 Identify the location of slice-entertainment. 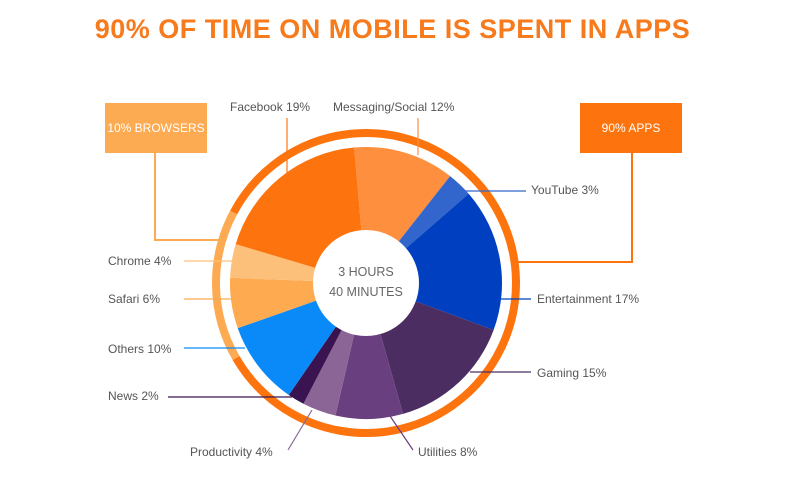
(434, 261).